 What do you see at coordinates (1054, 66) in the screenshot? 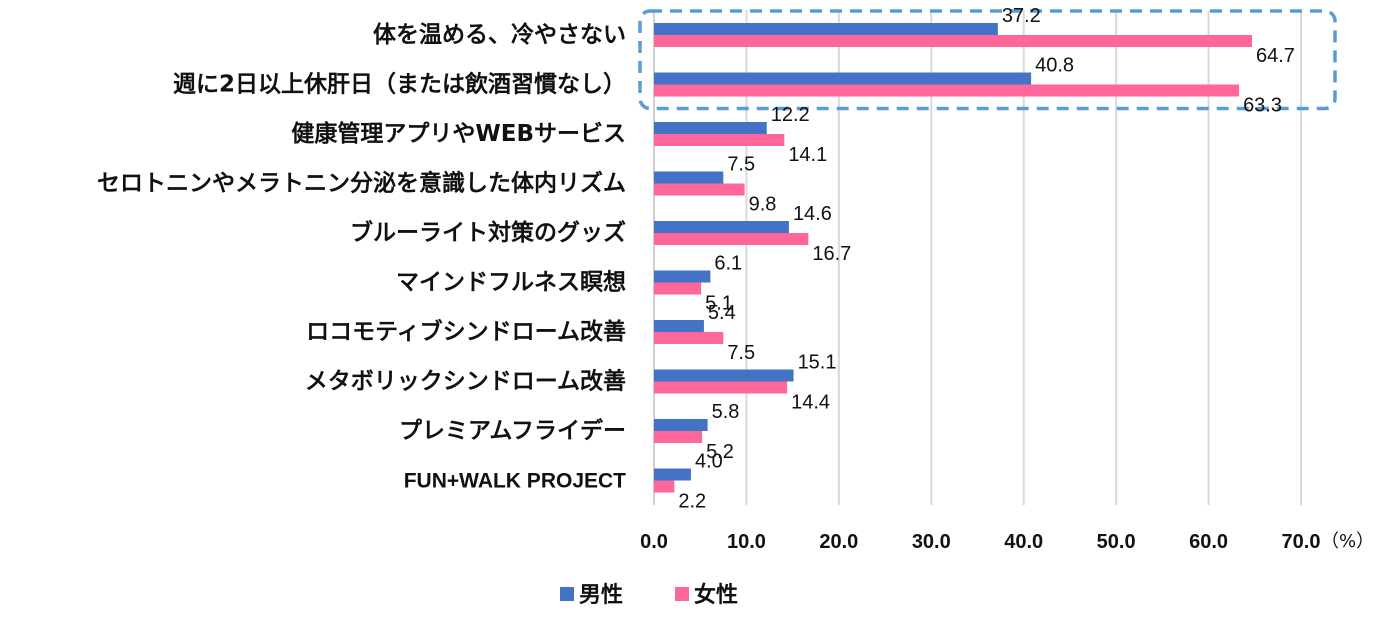
I see `data-label: 40.8` at bounding box center [1054, 66].